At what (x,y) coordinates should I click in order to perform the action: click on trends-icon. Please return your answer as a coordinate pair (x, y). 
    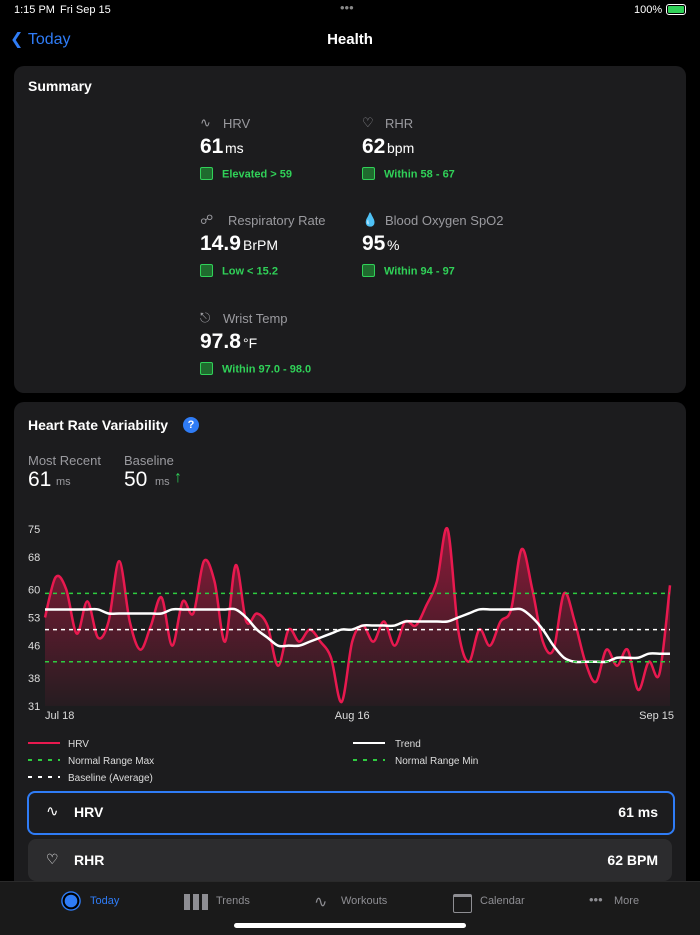
    Looking at the image, I should click on (196, 902).